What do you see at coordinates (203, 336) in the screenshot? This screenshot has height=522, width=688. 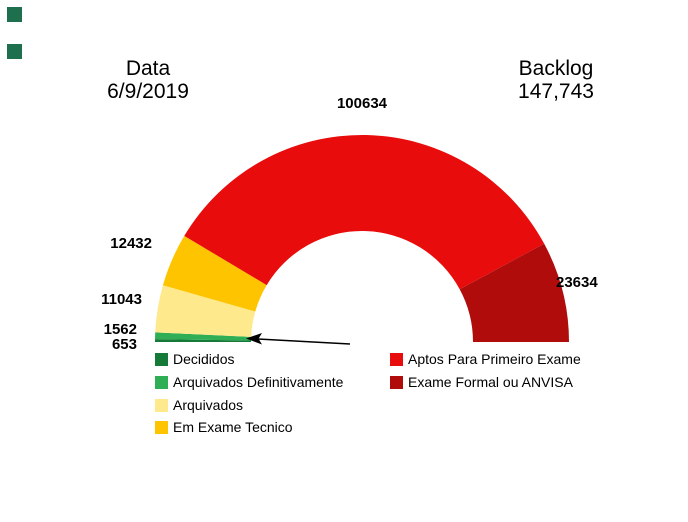 I see `gauge-segment-arquivados-definitivamente` at bounding box center [203, 336].